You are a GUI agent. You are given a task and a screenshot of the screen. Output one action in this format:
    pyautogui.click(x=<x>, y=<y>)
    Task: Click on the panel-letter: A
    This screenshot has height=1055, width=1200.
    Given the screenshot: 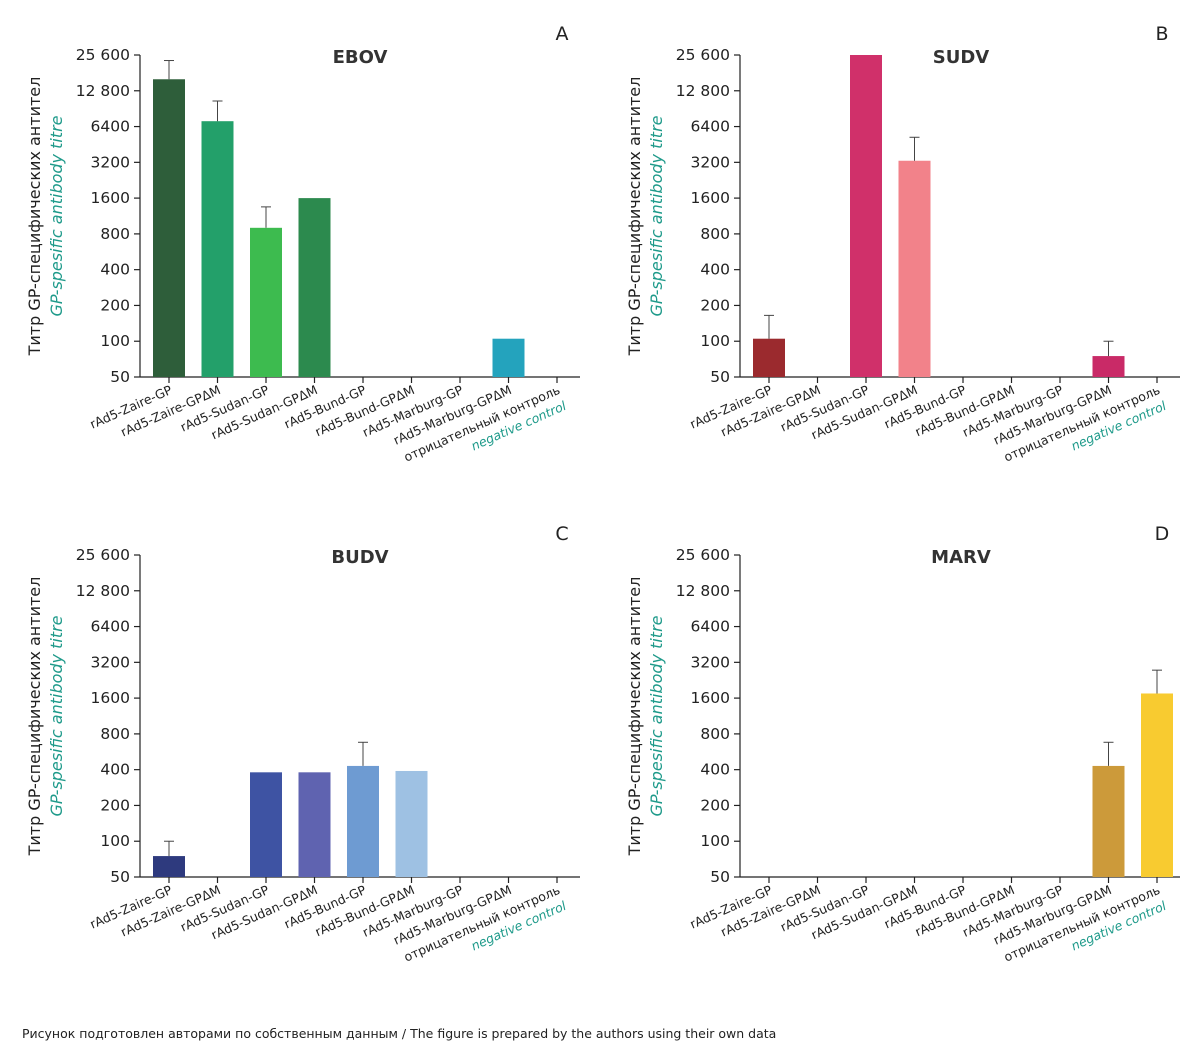 What is the action you would take?
    pyautogui.click(x=562, y=34)
    